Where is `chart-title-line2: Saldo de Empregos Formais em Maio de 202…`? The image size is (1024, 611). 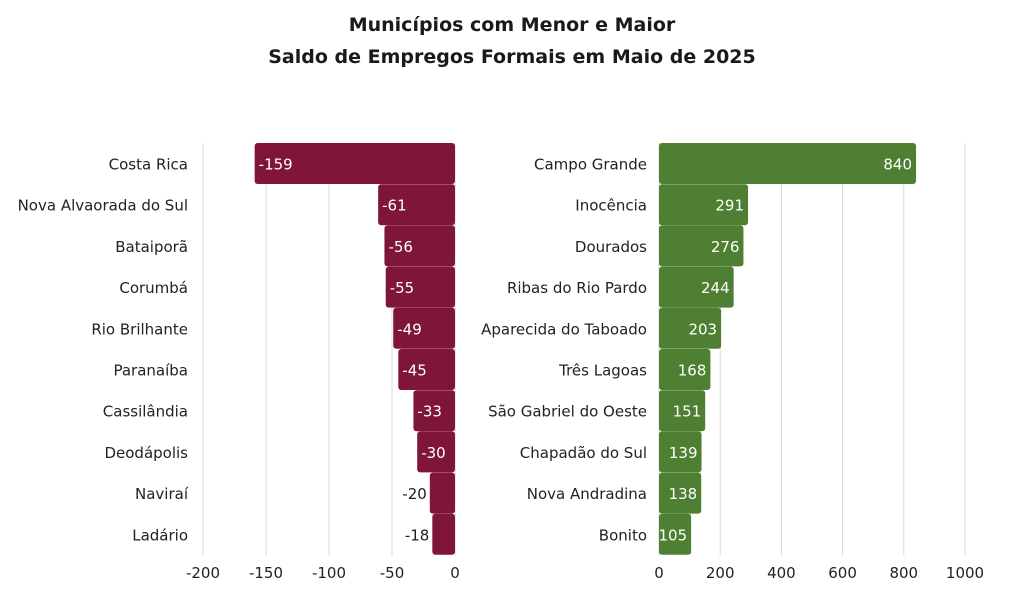 chart-title-line2: Saldo de Empregos Formais em Maio de 202… is located at coordinates (512, 57).